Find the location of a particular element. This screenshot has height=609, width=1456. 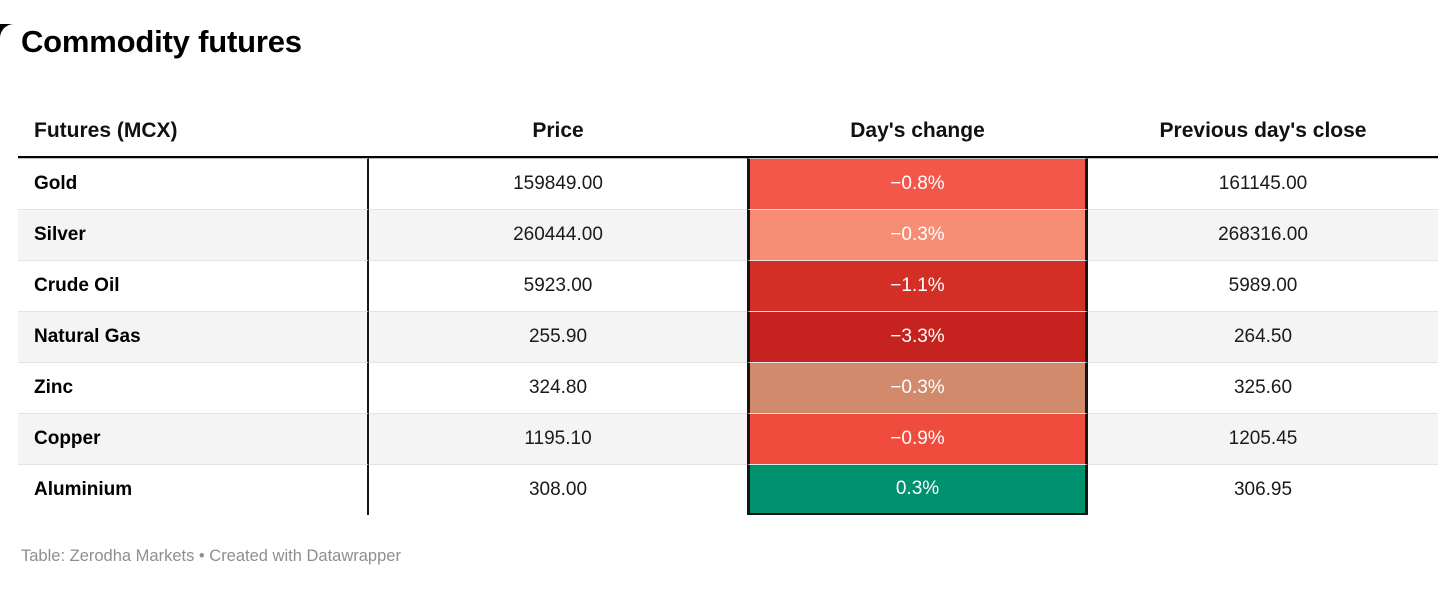

prev-close-value: 161145.00 is located at coordinates (1263, 183).